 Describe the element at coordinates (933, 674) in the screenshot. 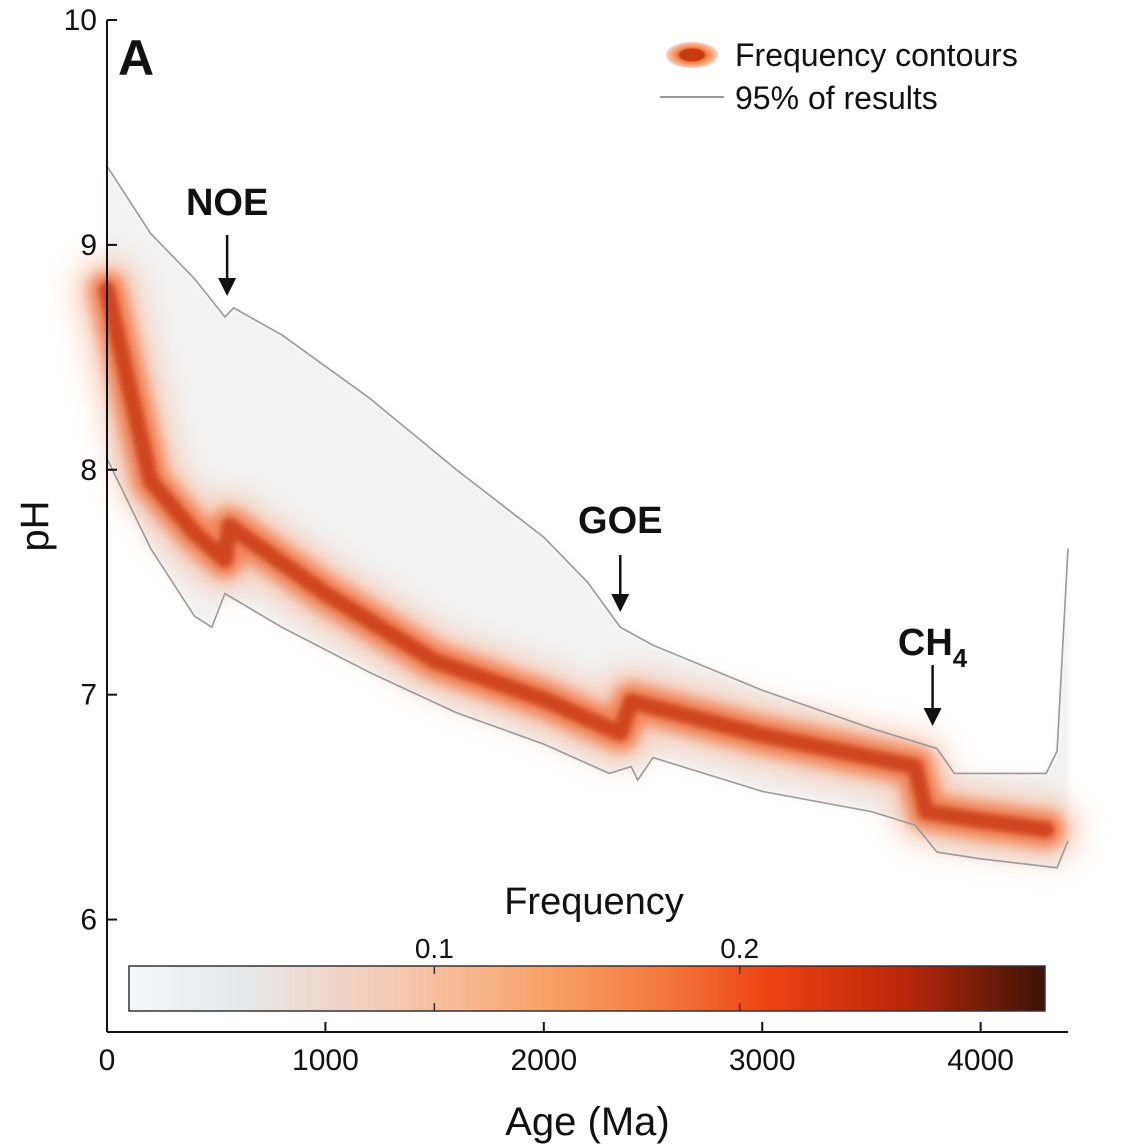

I see `annotation-ch: CH4` at that location.